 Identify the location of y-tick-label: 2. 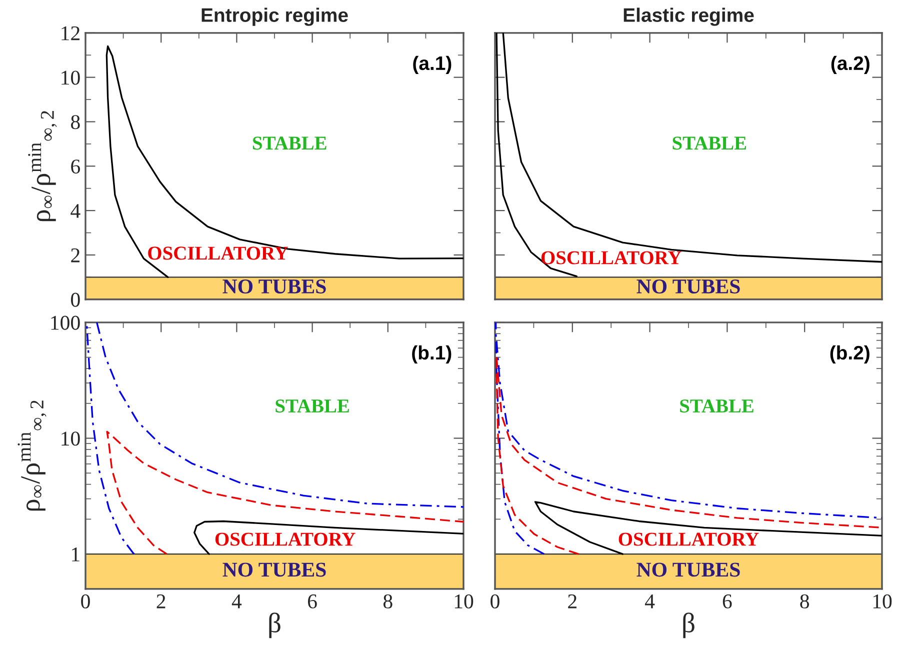
(75, 255).